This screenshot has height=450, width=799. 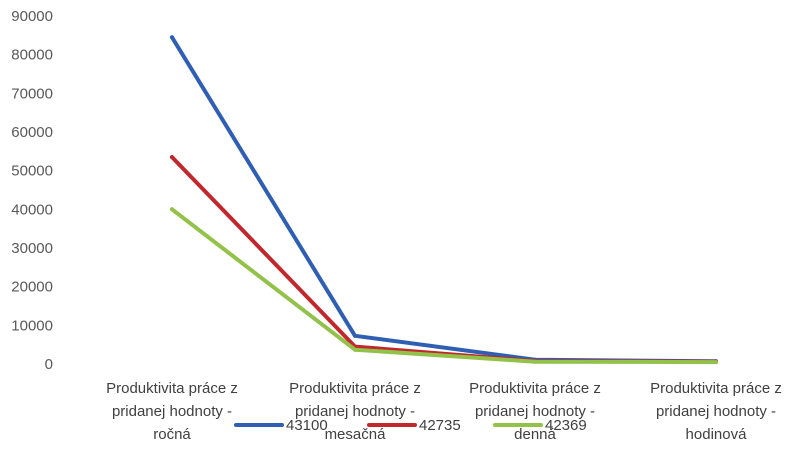 What do you see at coordinates (32, 16) in the screenshot?
I see `y-tick-label: 90000` at bounding box center [32, 16].